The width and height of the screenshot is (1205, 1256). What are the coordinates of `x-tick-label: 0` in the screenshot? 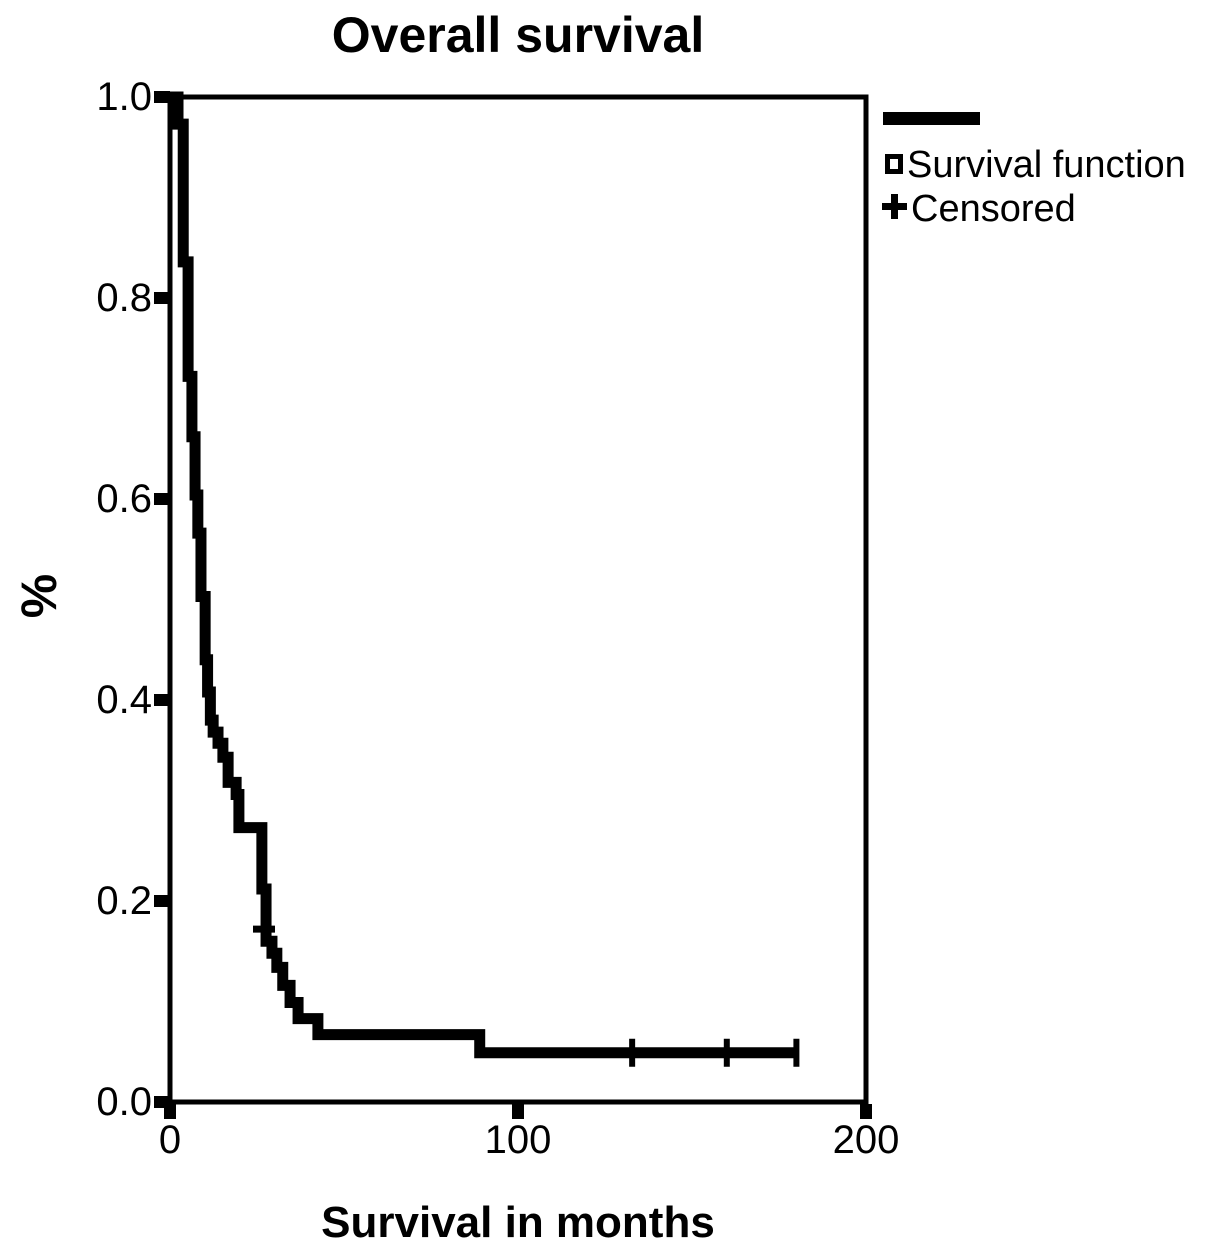 It's located at (170, 1140).